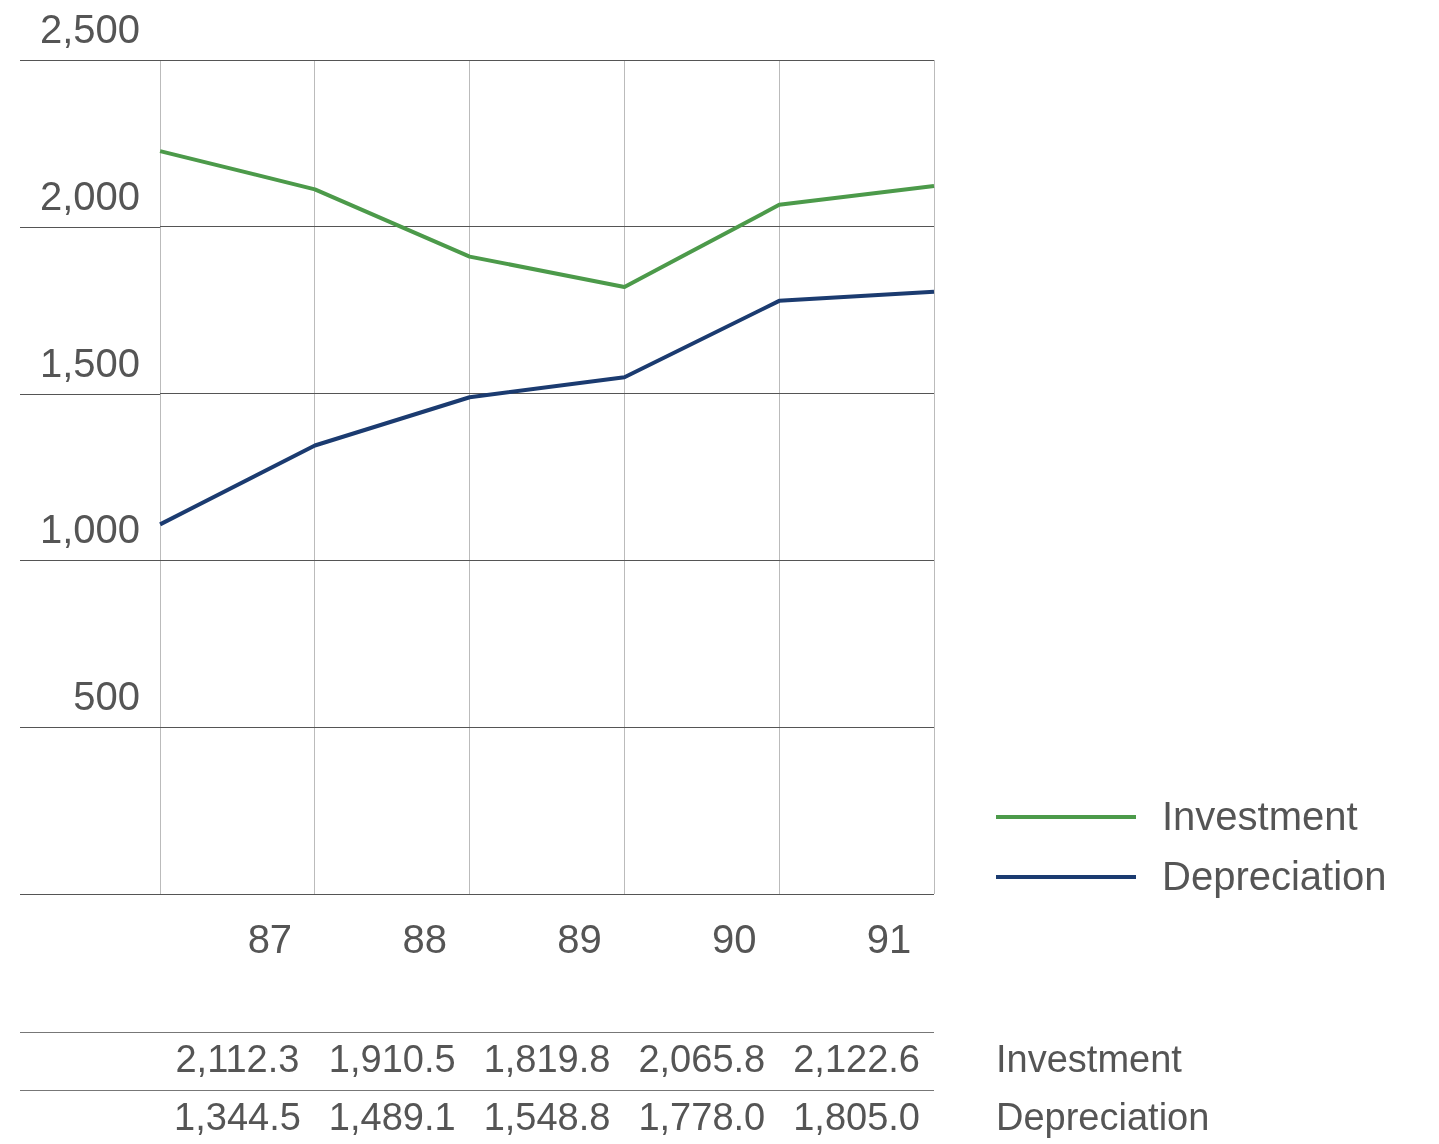  I want to click on x-tick-label: 90, so click(734, 939).